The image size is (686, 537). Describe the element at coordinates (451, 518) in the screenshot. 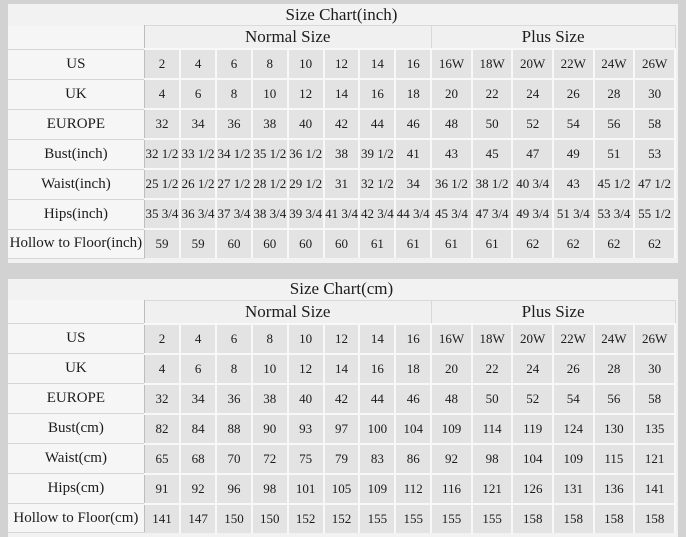

I see `size-cell: 155` at that location.